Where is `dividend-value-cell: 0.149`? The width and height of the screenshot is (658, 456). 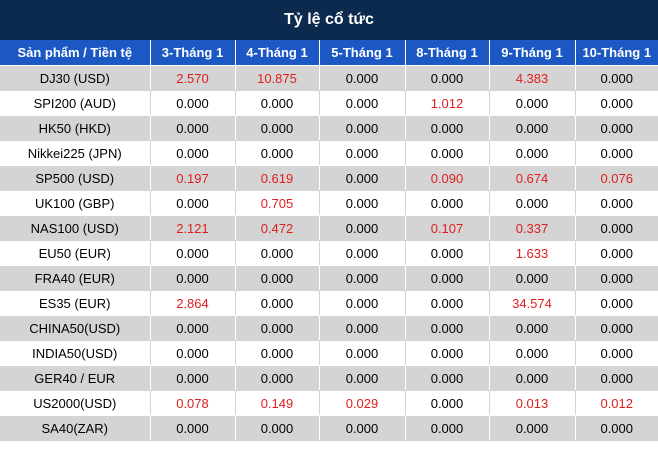
dividend-value-cell: 0.149 is located at coordinates (277, 403).